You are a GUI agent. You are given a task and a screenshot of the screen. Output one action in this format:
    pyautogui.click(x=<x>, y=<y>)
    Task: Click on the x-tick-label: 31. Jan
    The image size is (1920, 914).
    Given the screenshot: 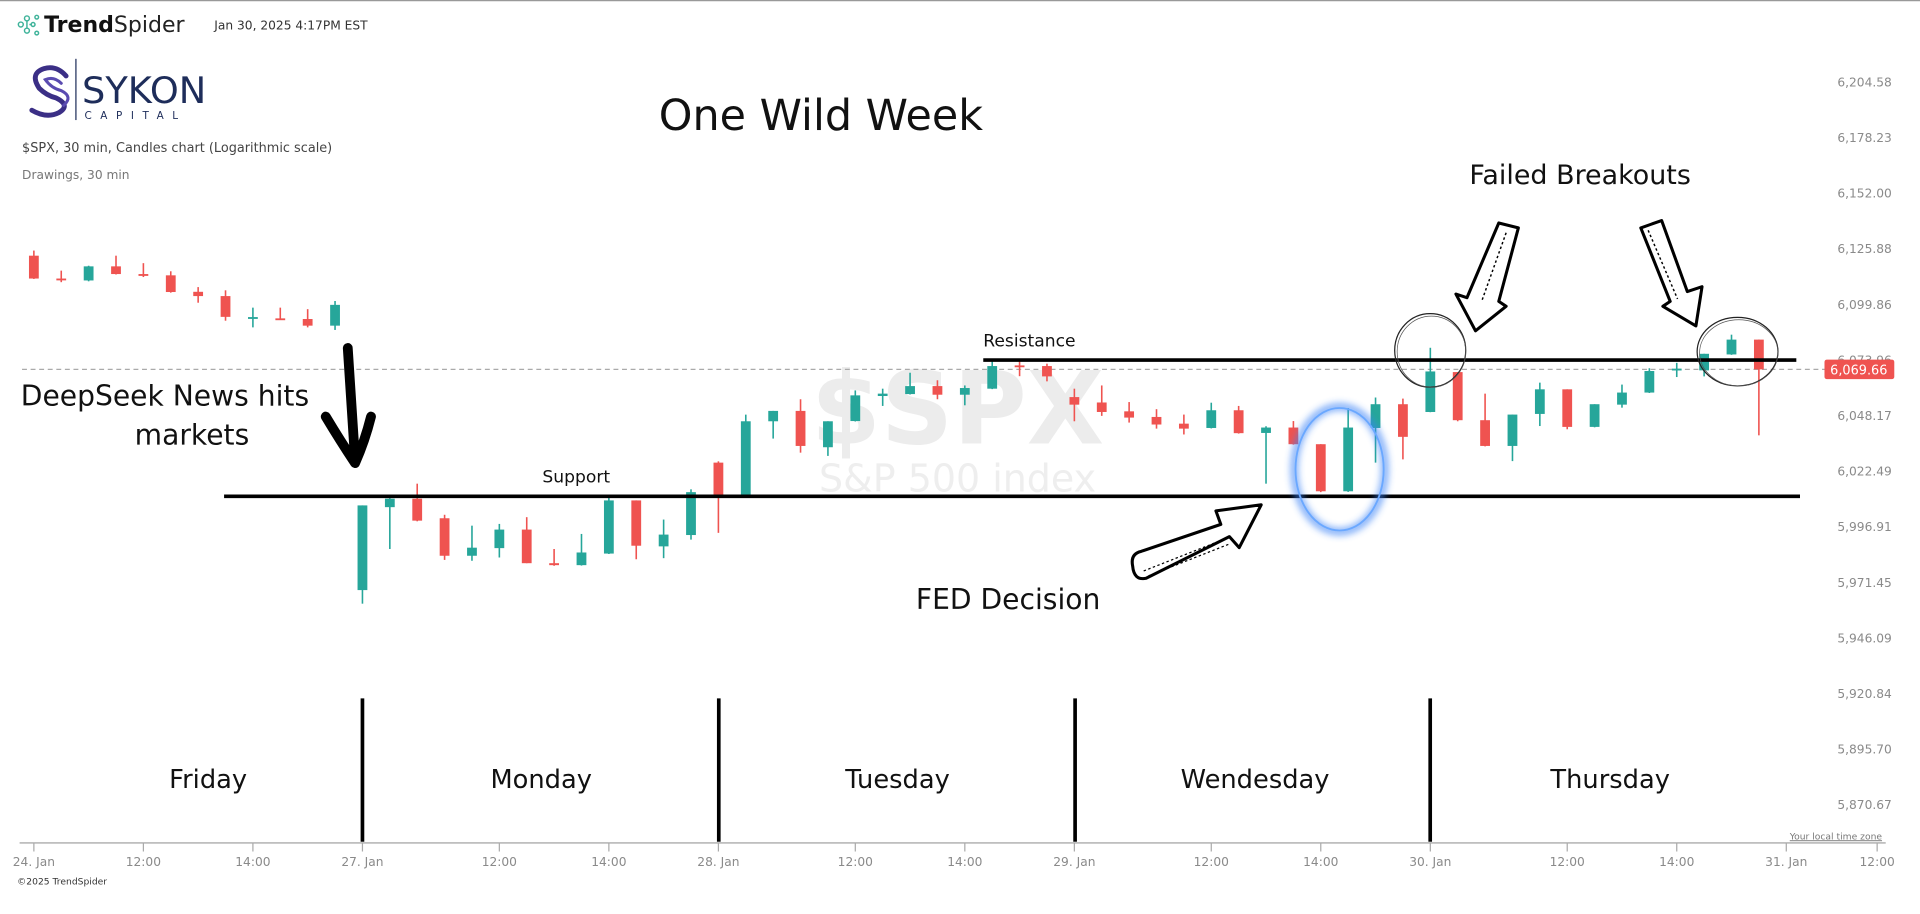 What is the action you would take?
    pyautogui.click(x=1786, y=862)
    